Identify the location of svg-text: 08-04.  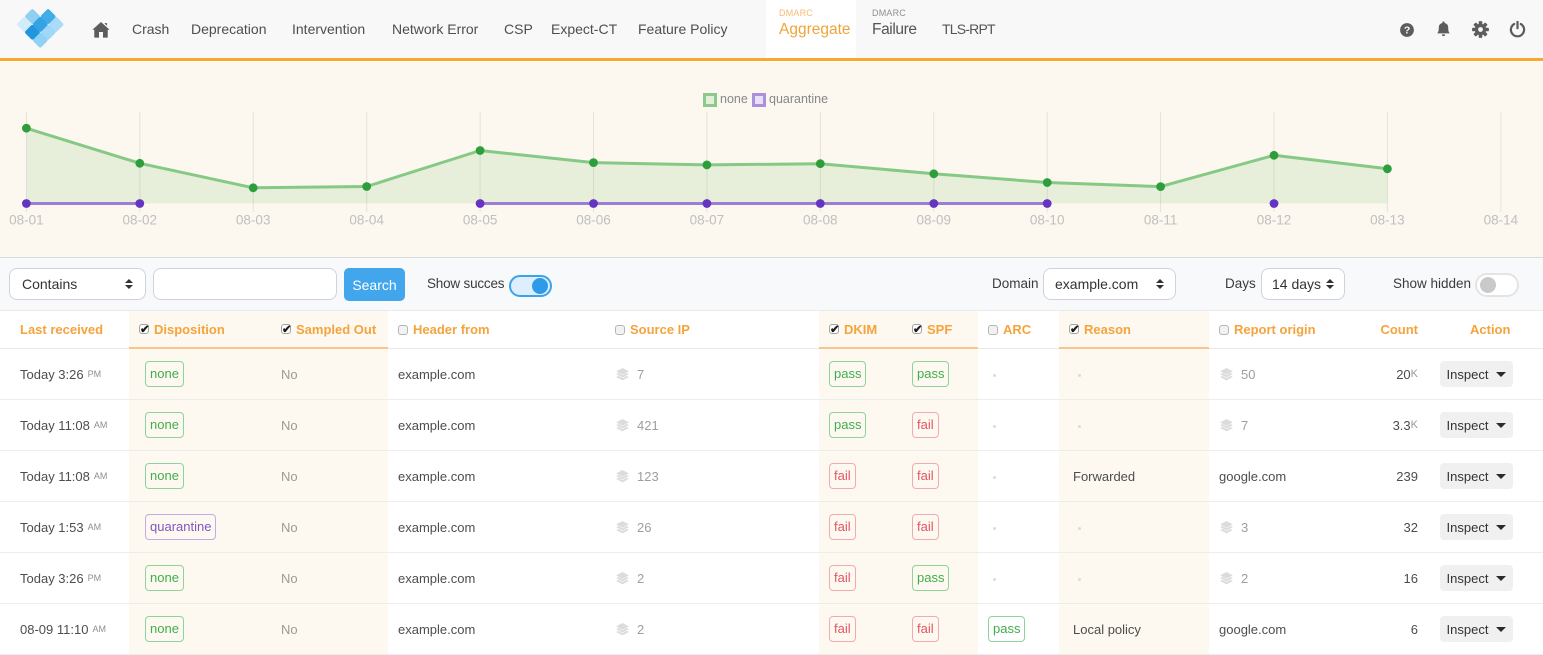
(366, 220).